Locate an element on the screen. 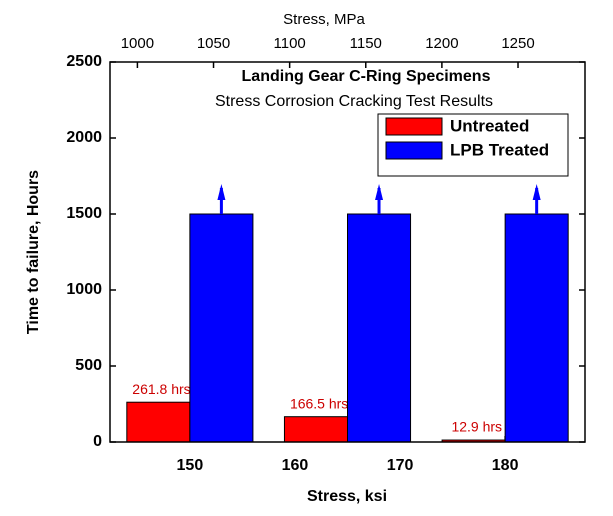 The image size is (613, 516). y-axis-label: Time to failure, Hours is located at coordinates (33, 252).